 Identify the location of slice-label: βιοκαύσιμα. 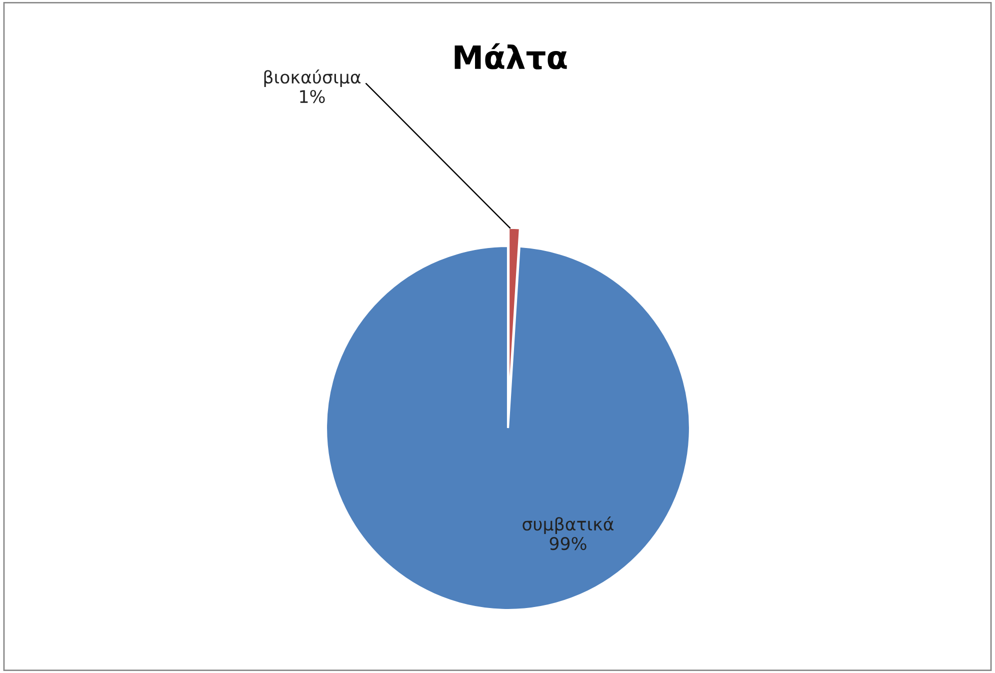
(312, 79).